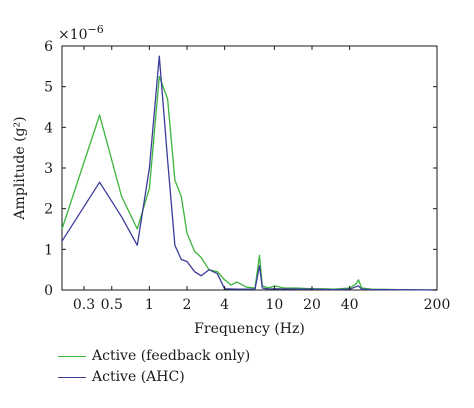  What do you see at coordinates (149, 305) in the screenshot?
I see `x-tick-label: 1` at bounding box center [149, 305].